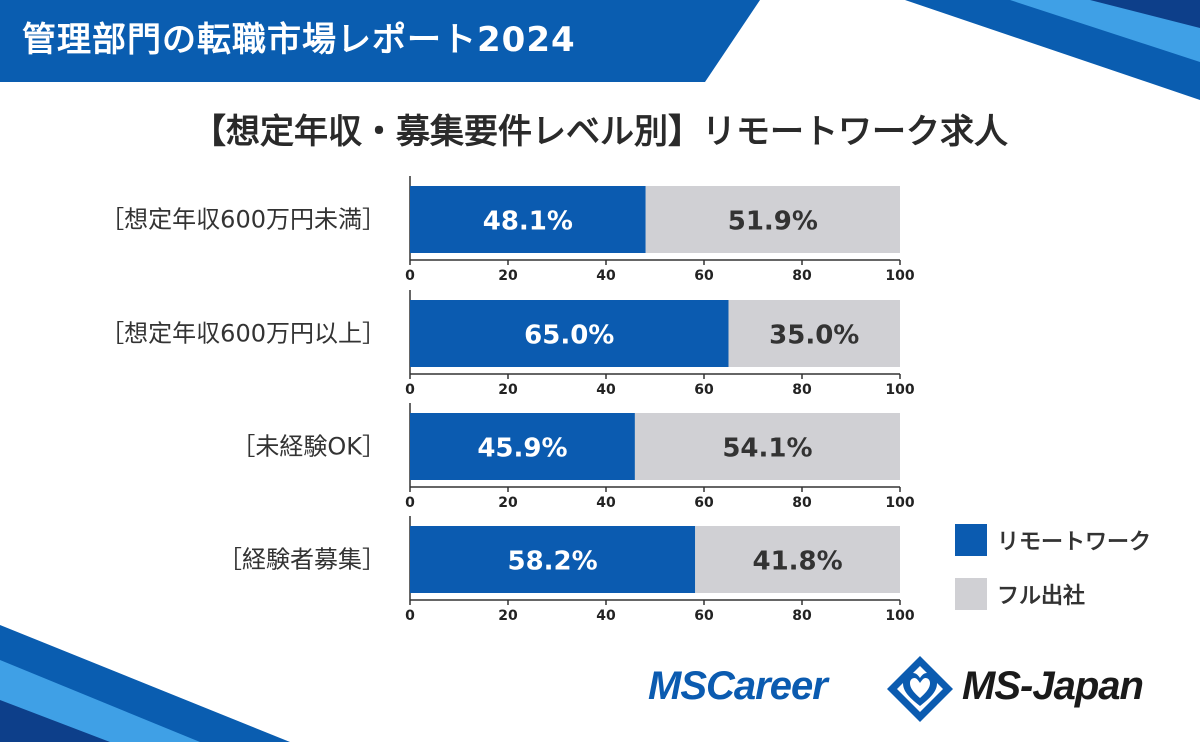  I want to click on bar-value-label: 65.0%, so click(569, 336).